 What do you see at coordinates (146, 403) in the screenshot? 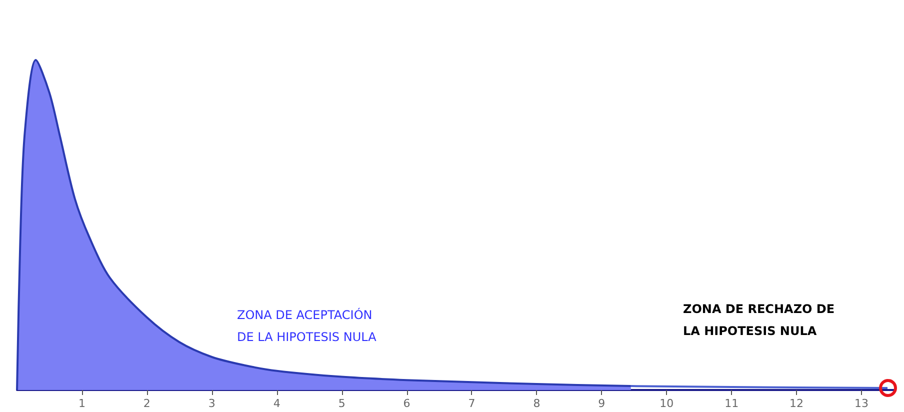
I see `x-tick-label: 2` at bounding box center [146, 403].